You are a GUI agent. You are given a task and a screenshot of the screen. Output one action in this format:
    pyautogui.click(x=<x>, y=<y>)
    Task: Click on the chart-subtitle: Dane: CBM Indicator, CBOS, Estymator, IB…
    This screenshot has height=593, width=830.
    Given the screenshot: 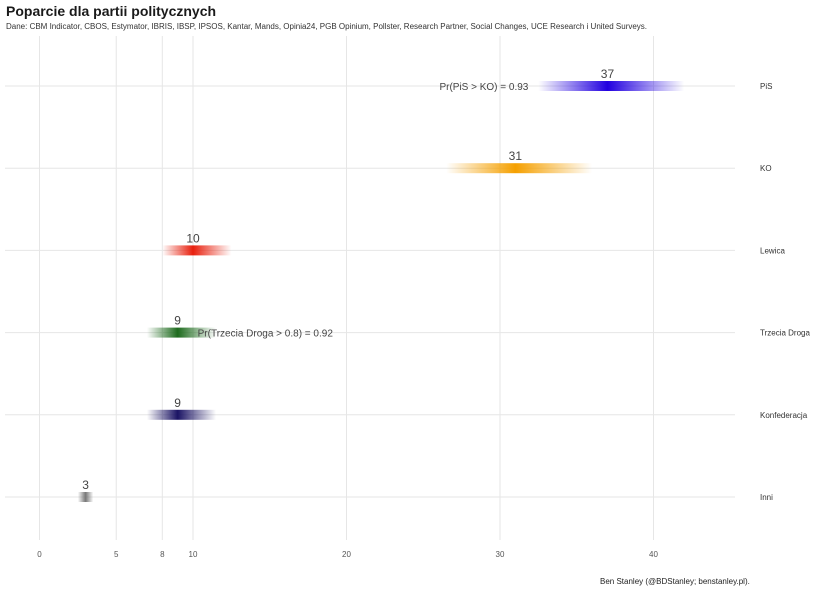 What is the action you would take?
    pyautogui.click(x=327, y=26)
    